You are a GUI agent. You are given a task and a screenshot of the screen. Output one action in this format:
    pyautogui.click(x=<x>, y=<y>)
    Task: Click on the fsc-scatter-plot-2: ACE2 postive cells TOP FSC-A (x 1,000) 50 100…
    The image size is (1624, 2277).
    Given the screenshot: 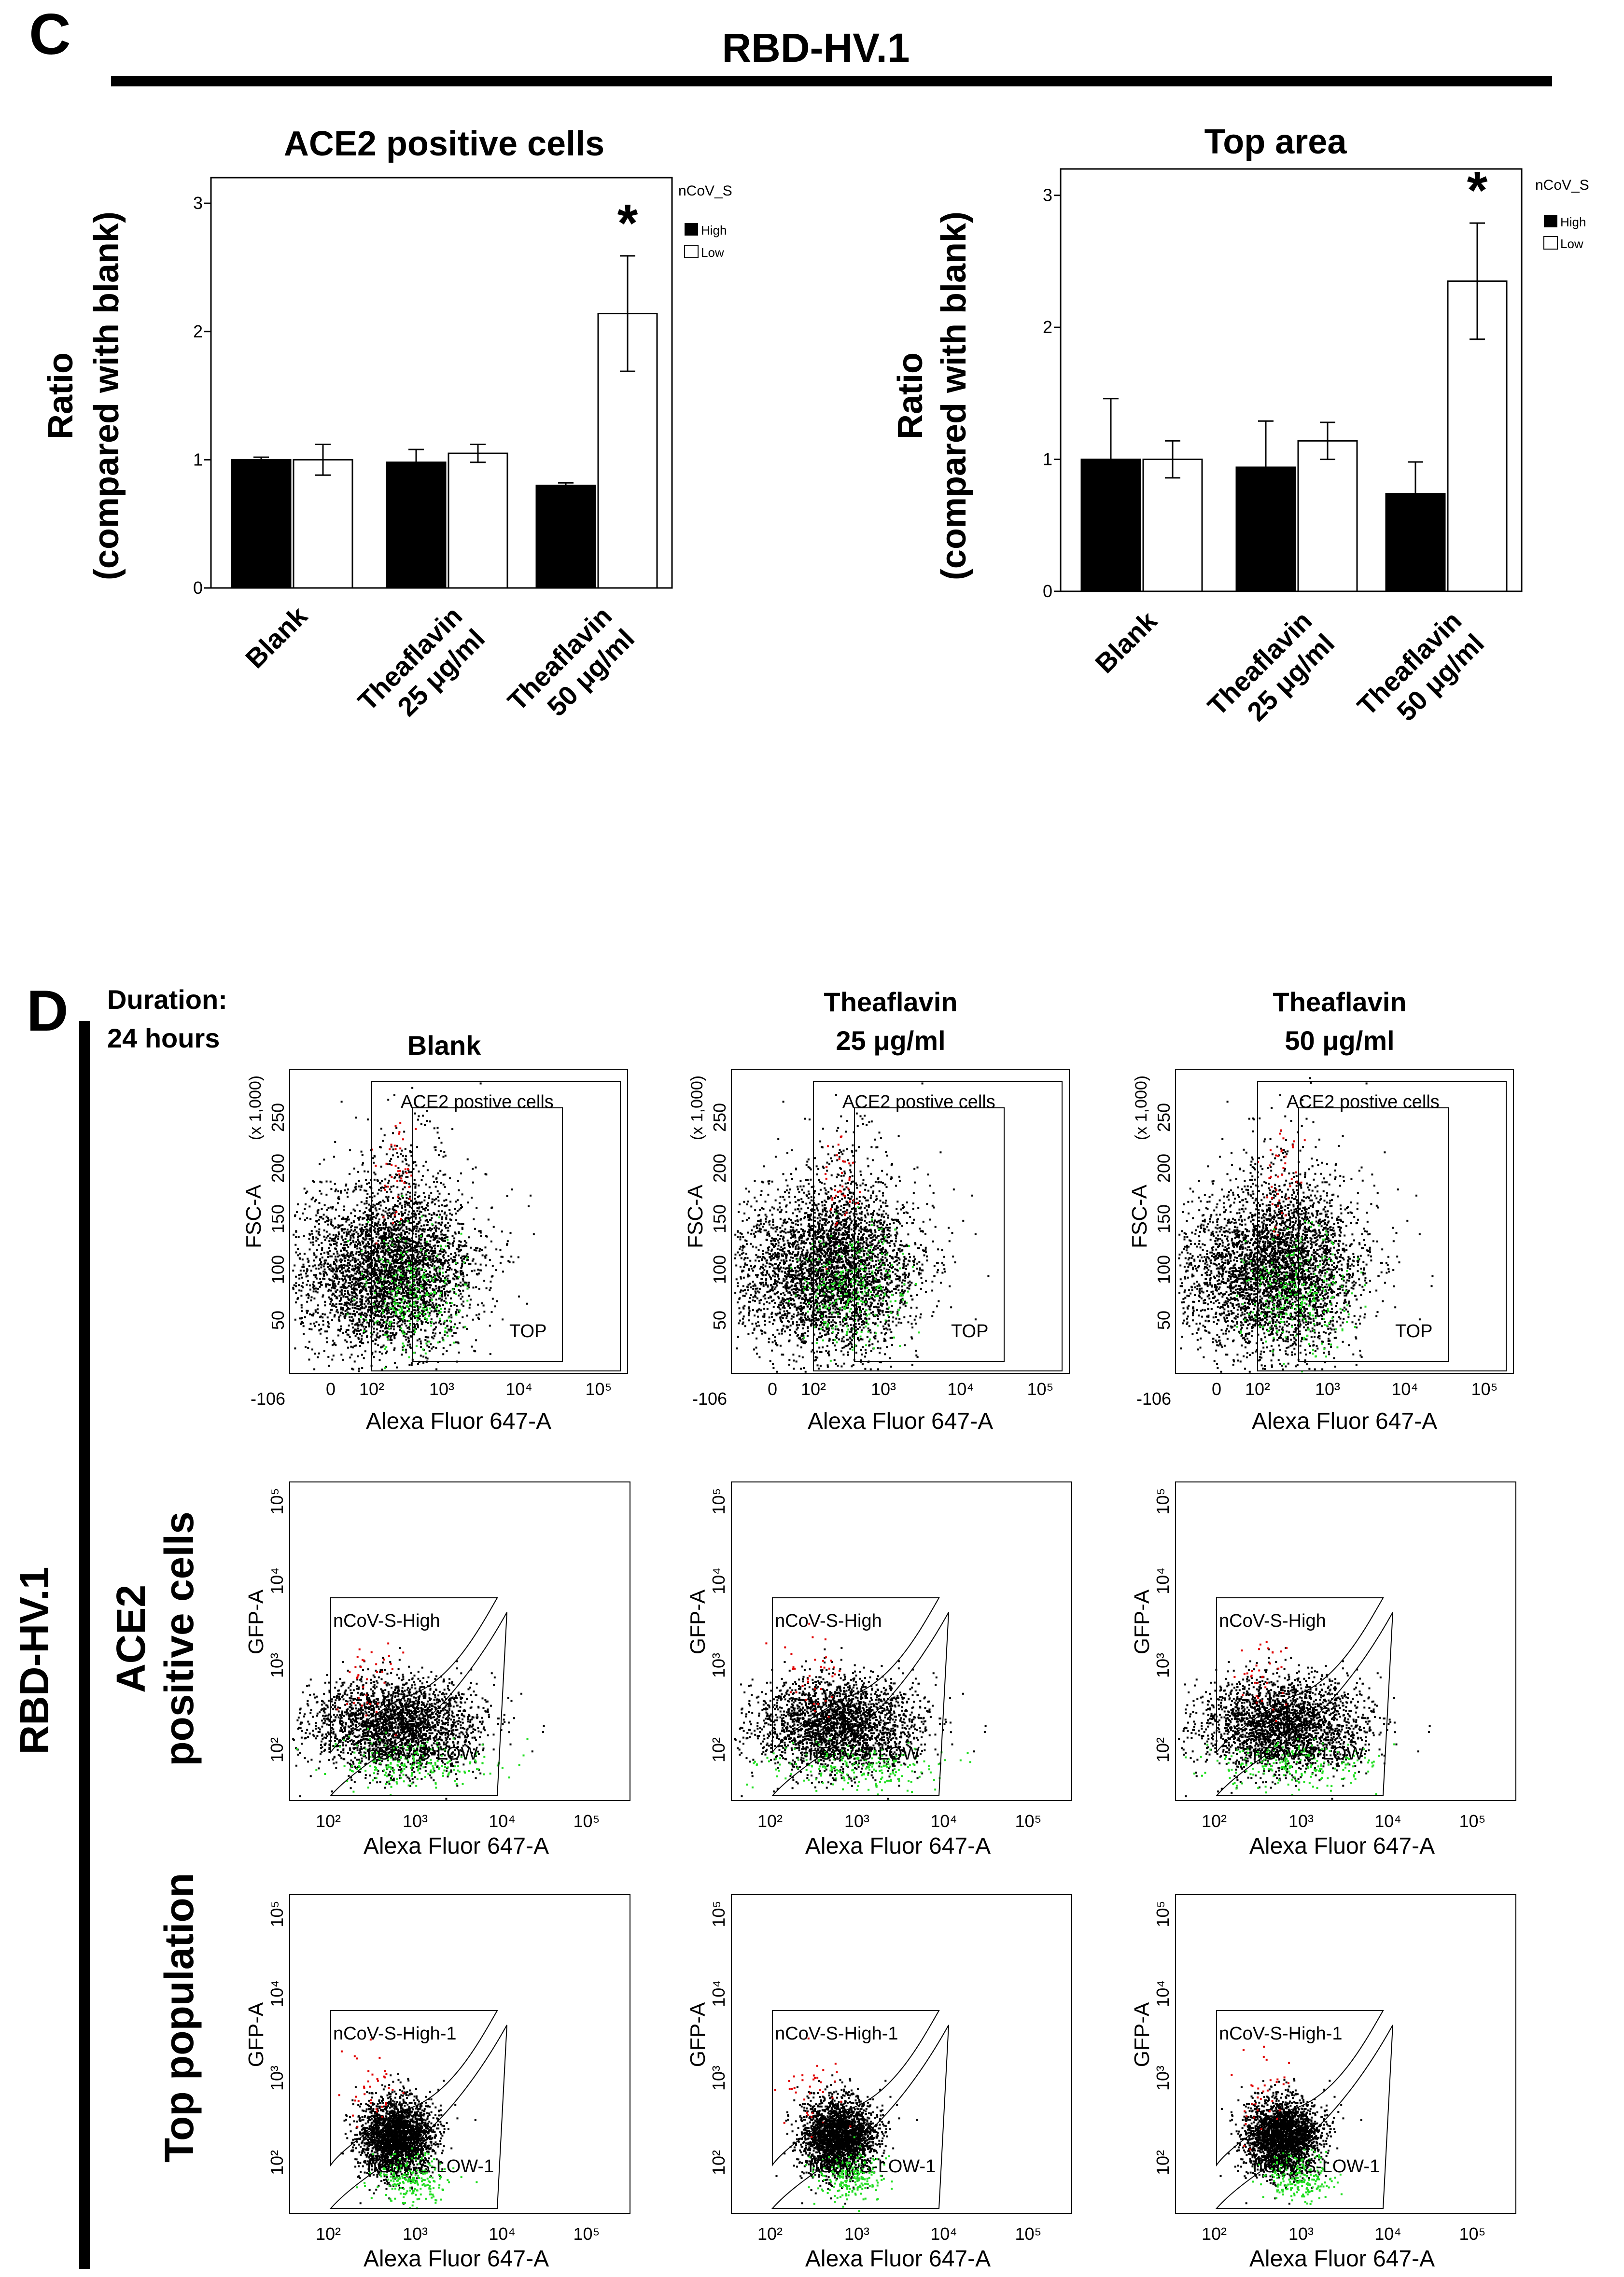 What is the action you would take?
    pyautogui.click(x=877, y=1251)
    